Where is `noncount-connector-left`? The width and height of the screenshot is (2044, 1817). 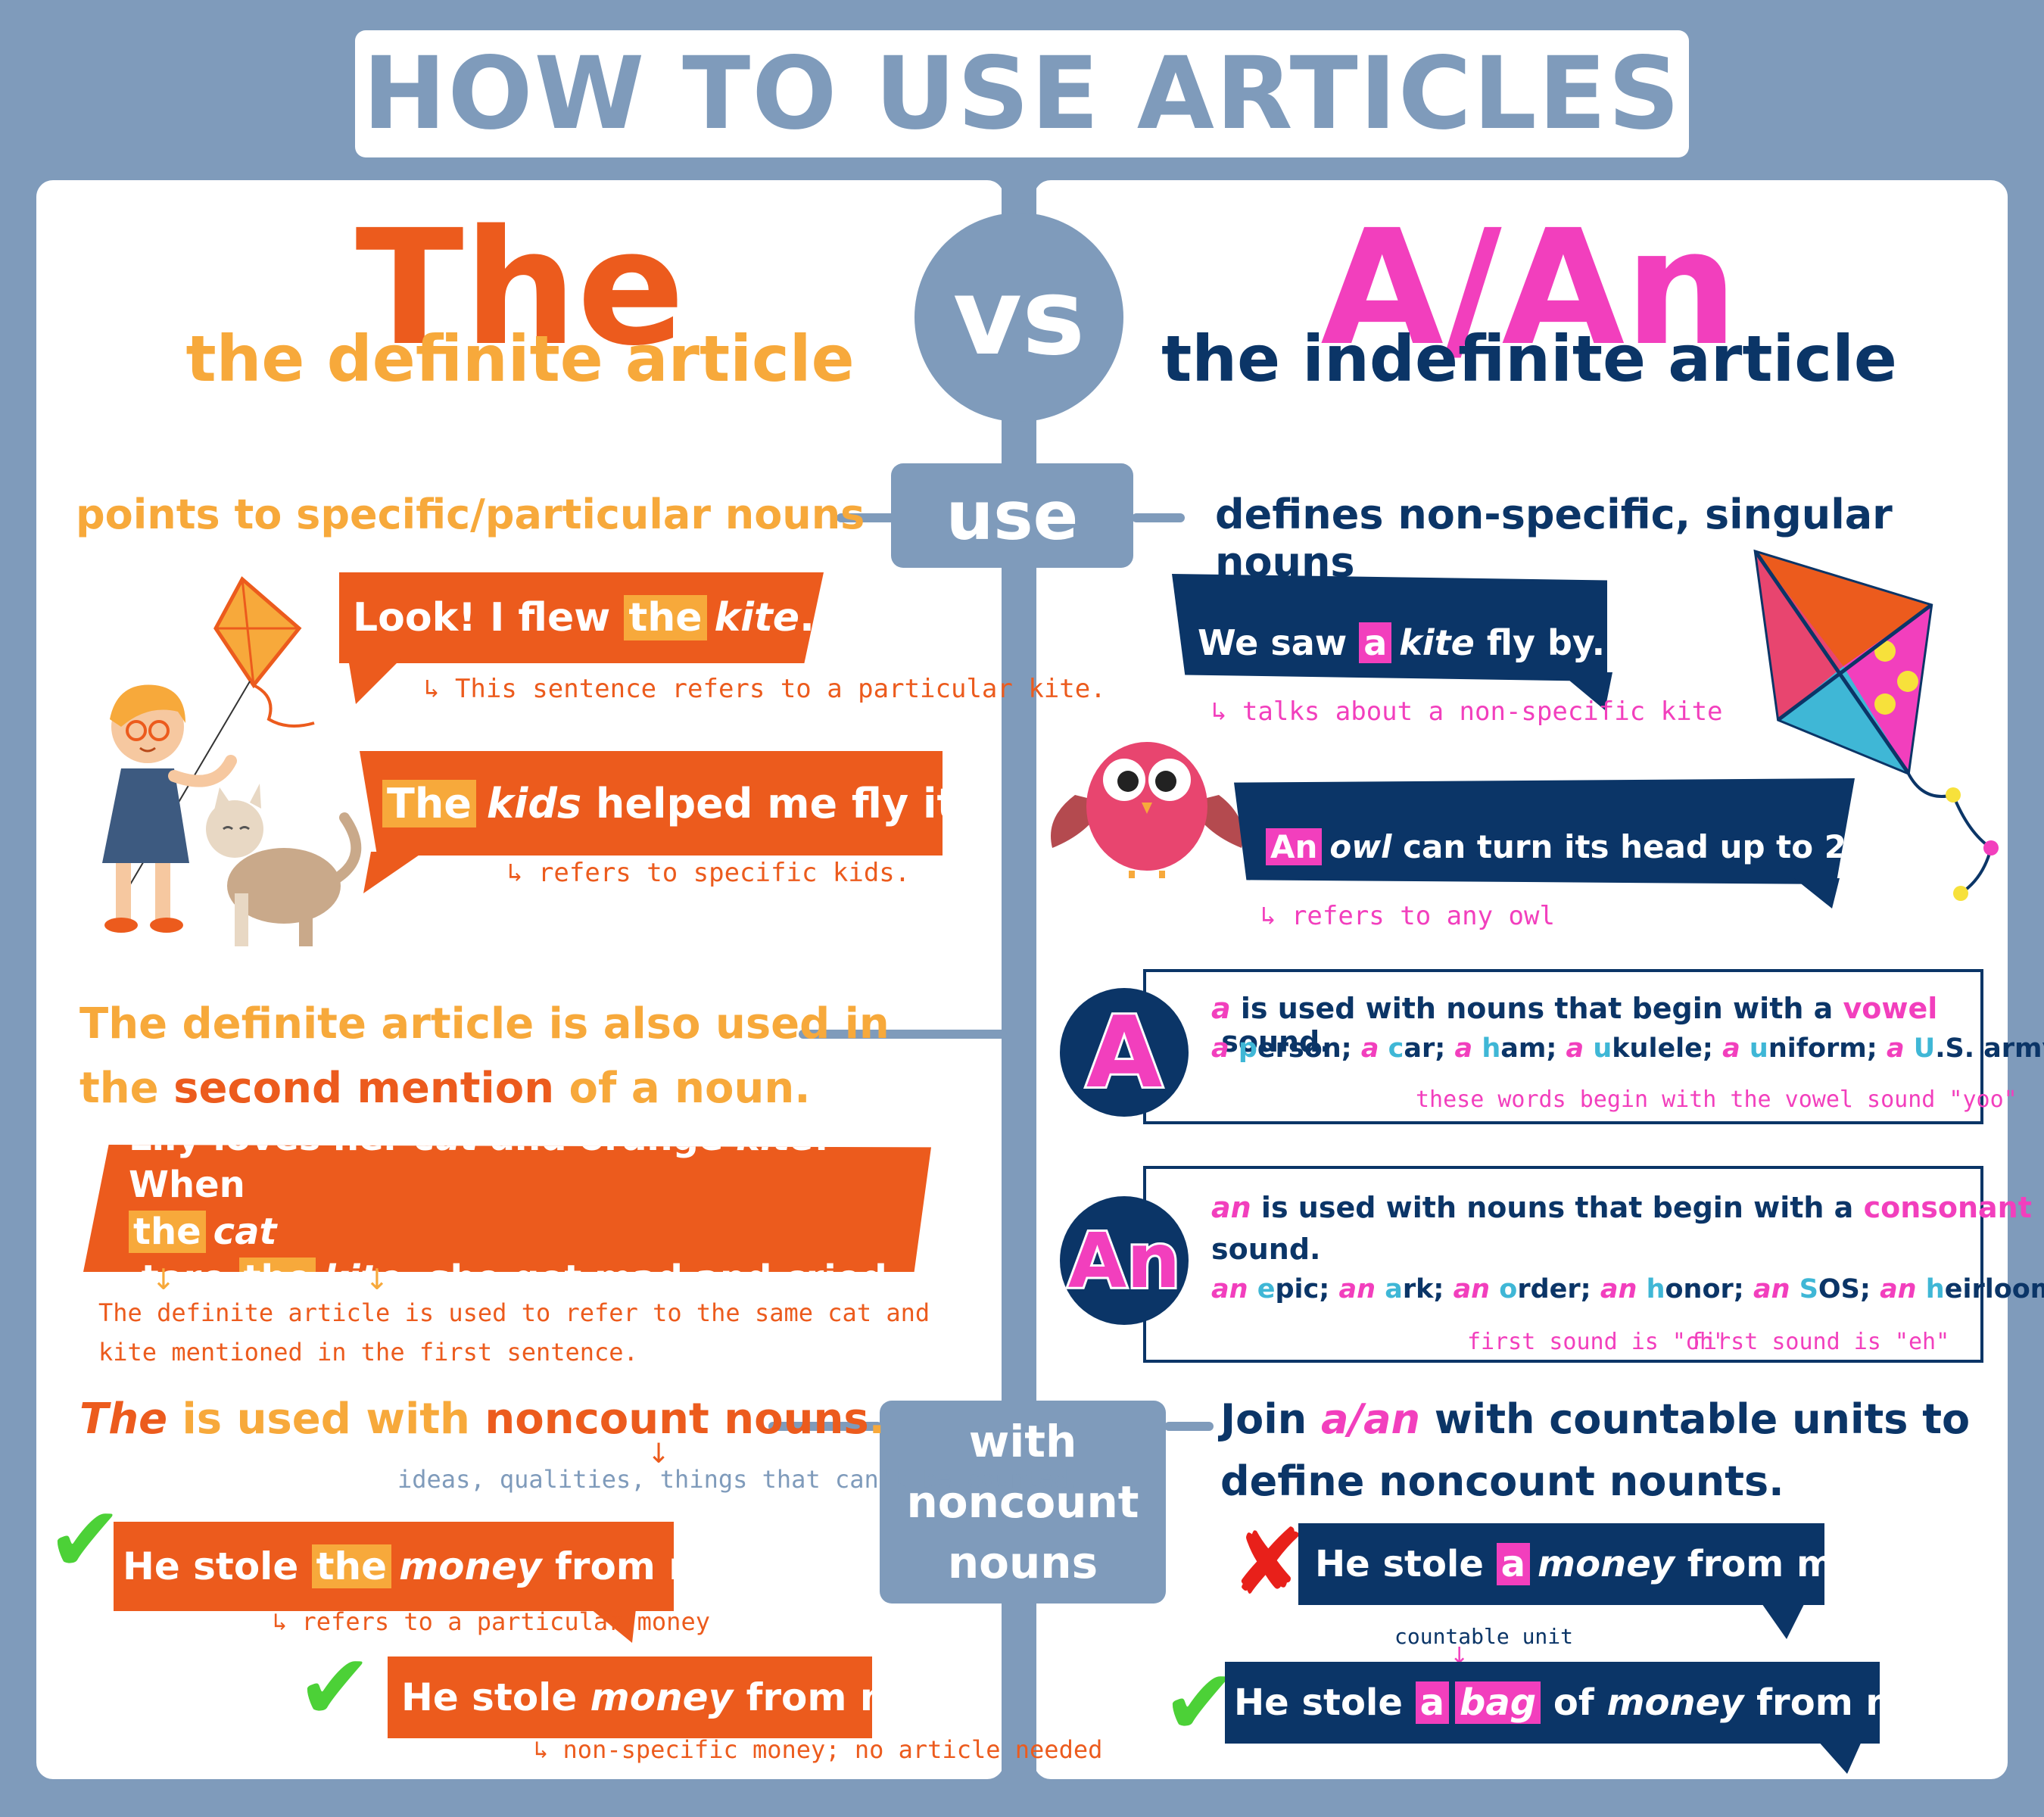
noncount-connector-left is located at coordinates (825, 1426).